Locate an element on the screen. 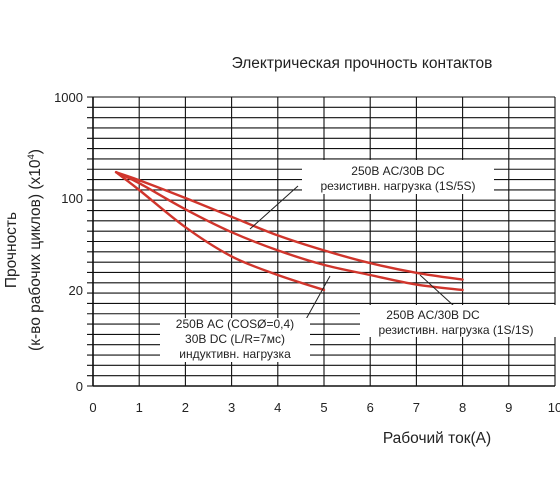  x-tick-label: 2 is located at coordinates (185, 407).